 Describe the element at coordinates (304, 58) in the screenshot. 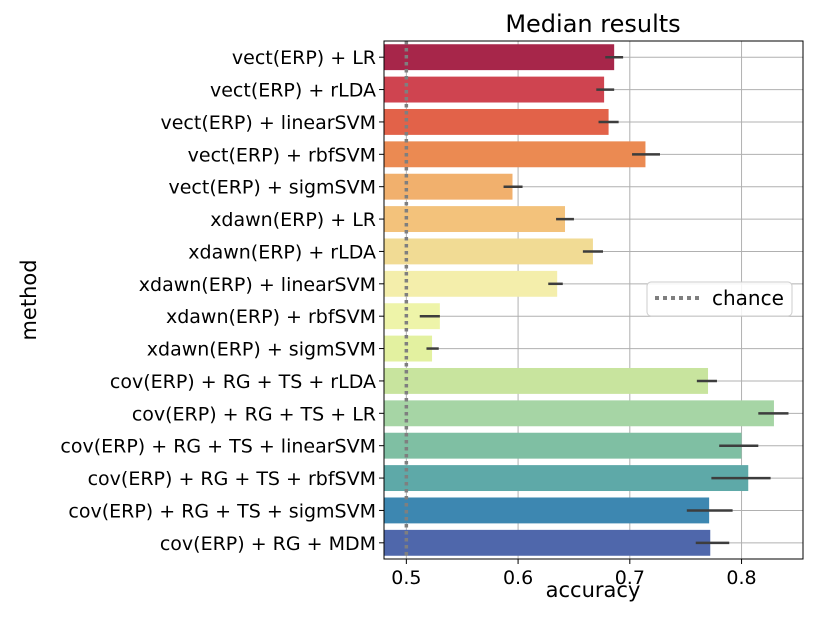

I see `category-label: vect(ERP) + LR` at that location.